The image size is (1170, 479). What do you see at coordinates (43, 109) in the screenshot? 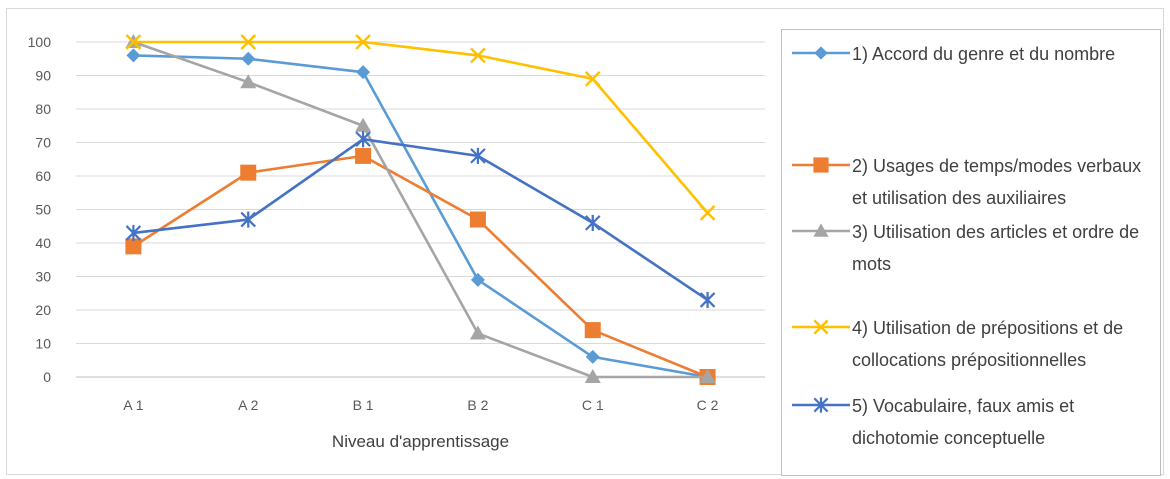
I see `y-tick-label-80: 80` at bounding box center [43, 109].